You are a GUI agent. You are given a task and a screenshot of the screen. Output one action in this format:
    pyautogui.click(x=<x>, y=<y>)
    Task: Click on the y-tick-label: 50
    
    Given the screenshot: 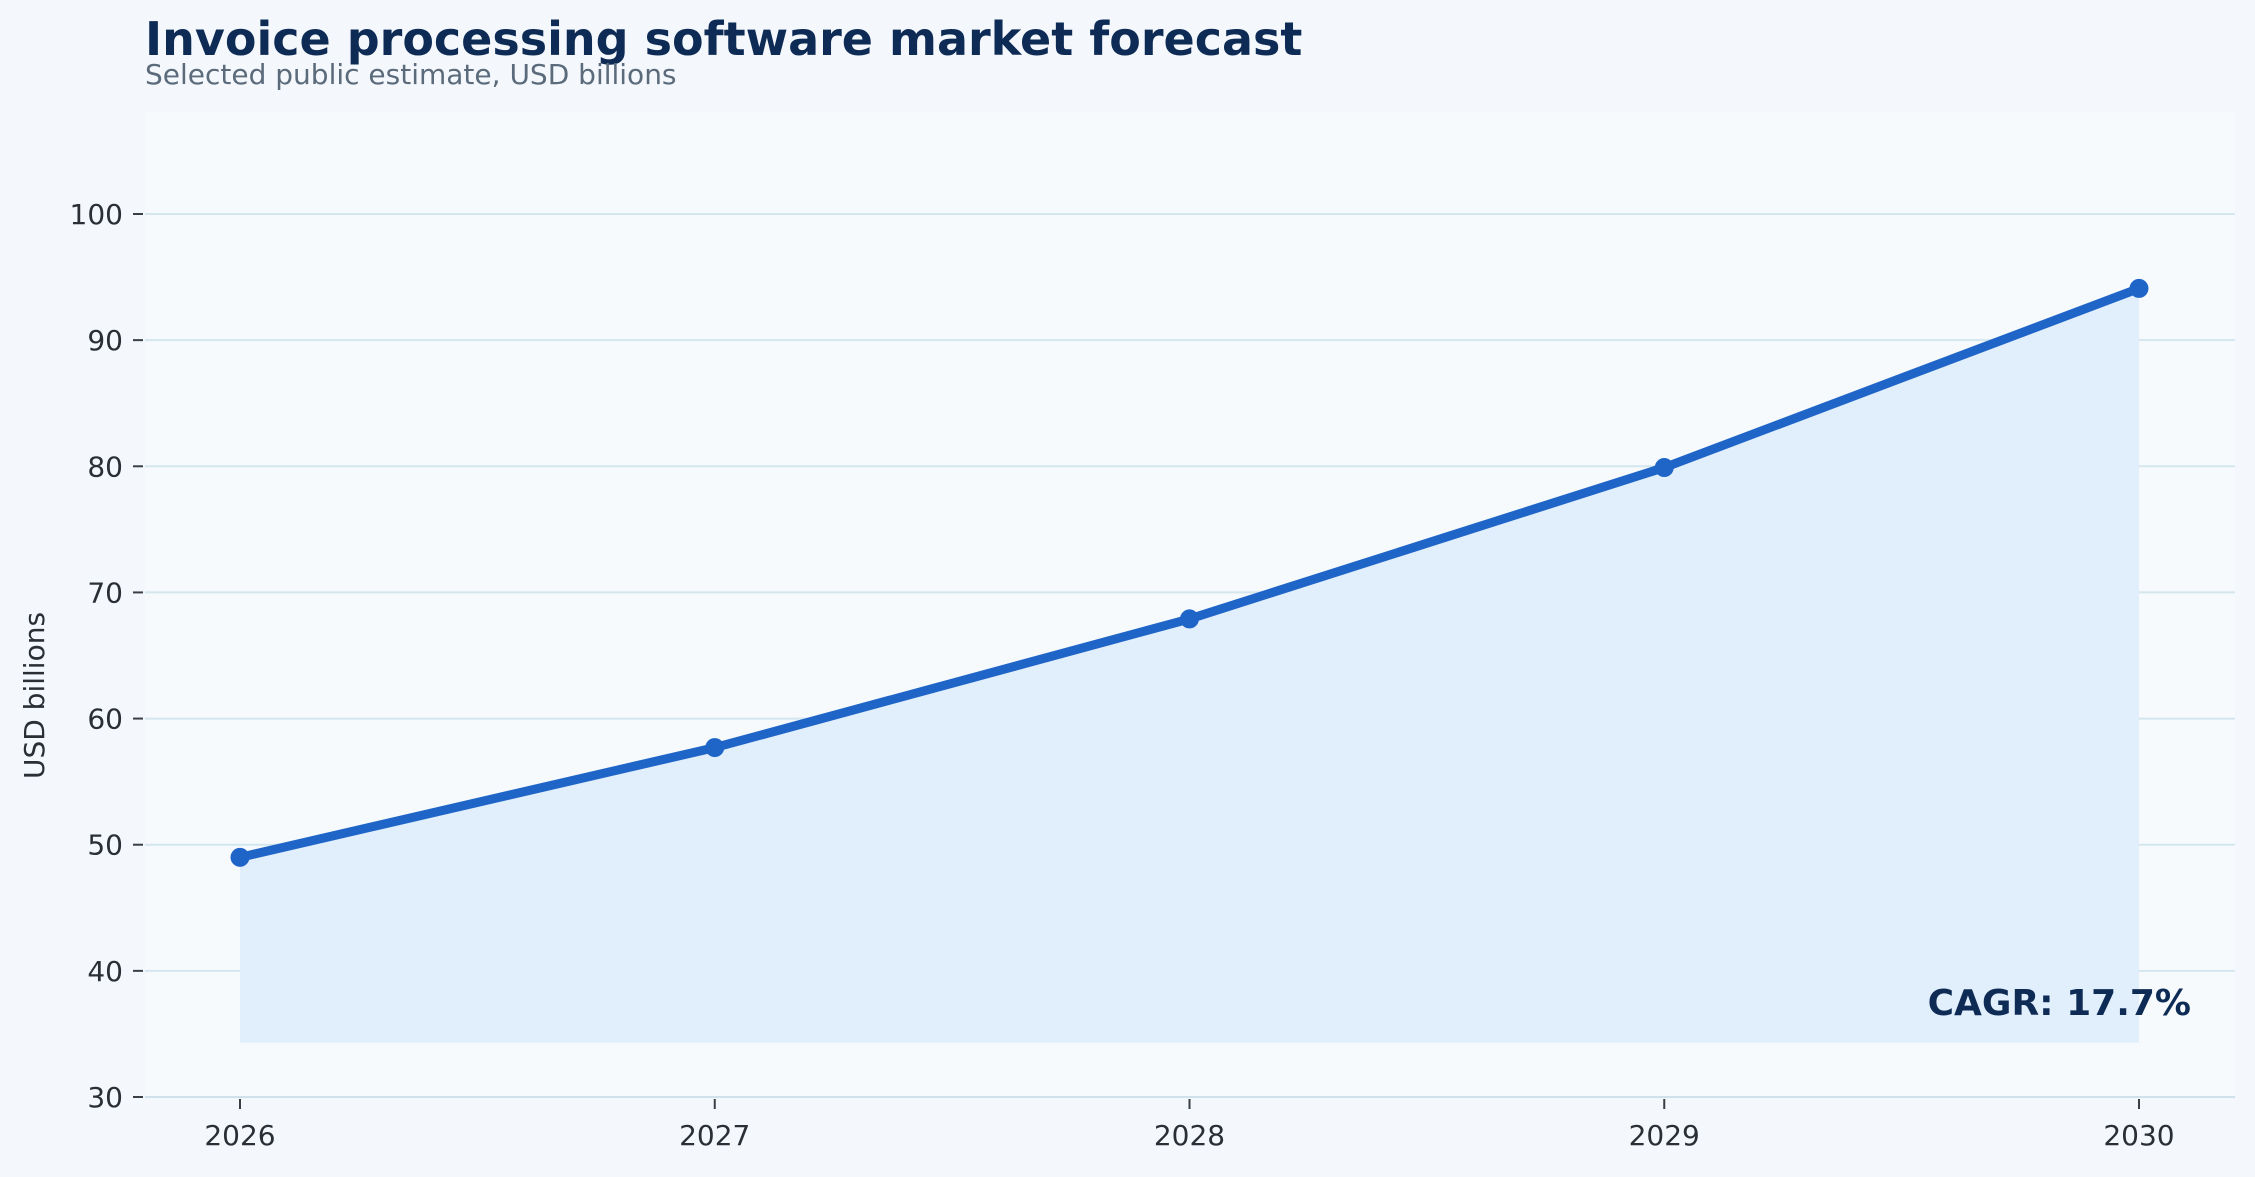 What is the action you would take?
    pyautogui.click(x=105, y=845)
    